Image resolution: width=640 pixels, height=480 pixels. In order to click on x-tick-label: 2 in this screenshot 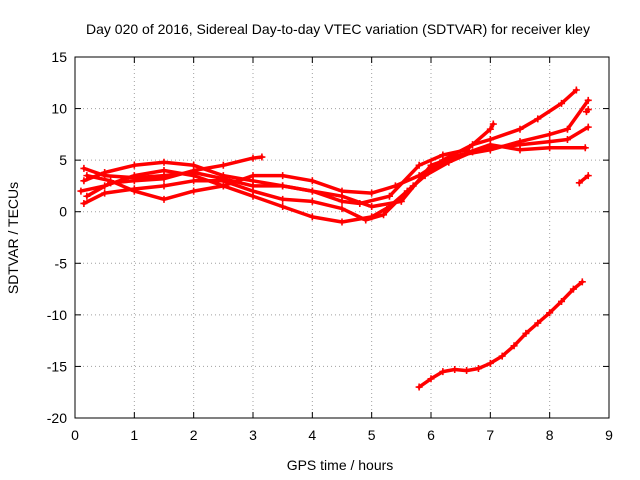, I will do `click(194, 435)`.